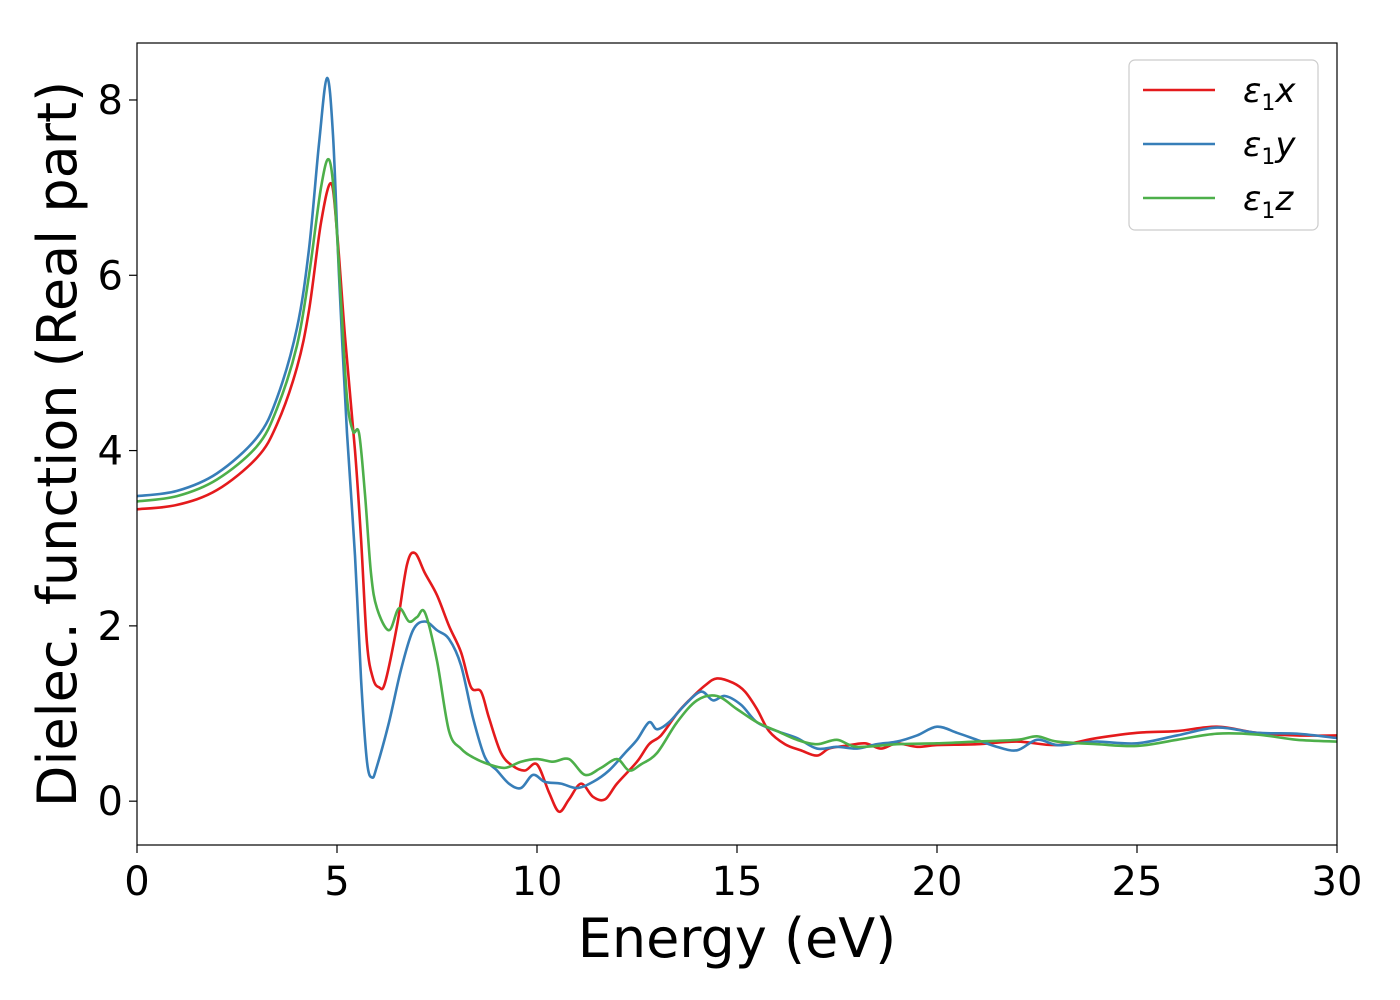  What do you see at coordinates (1137, 882) in the screenshot?
I see `x-tick-label: 25` at bounding box center [1137, 882].